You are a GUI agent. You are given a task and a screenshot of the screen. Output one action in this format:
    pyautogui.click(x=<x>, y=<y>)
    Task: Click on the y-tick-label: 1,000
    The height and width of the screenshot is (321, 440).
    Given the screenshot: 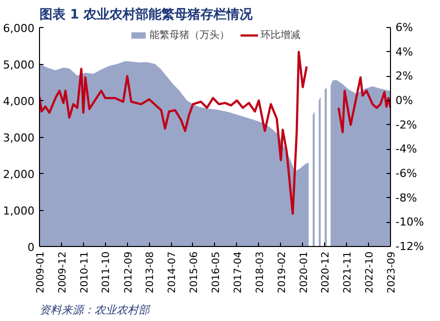 What is the action you would take?
    pyautogui.click(x=19, y=211)
    